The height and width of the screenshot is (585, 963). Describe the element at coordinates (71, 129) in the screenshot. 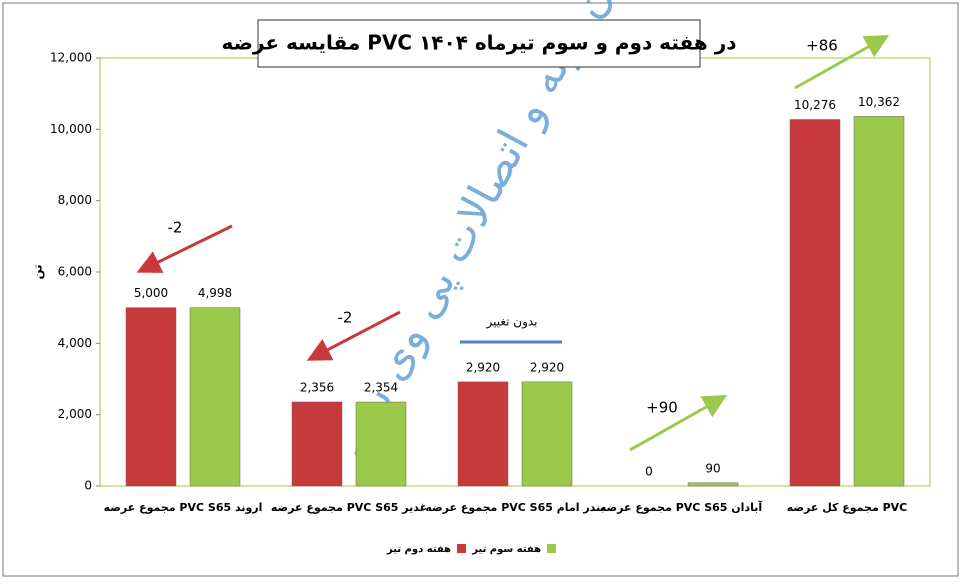

I see `y-tick-label: 10,000` at that location.